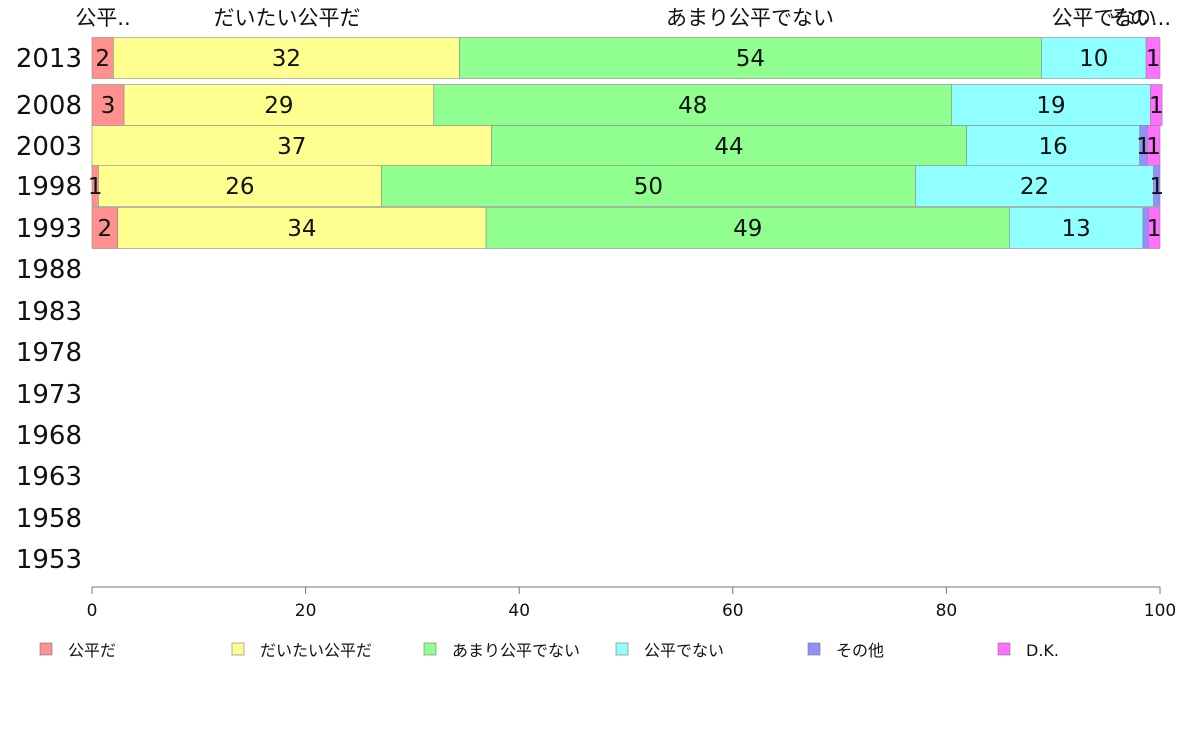 The height and width of the screenshot is (736, 1188). What do you see at coordinates (49, 395) in the screenshot?
I see `year-label-1973: 1973` at bounding box center [49, 395].